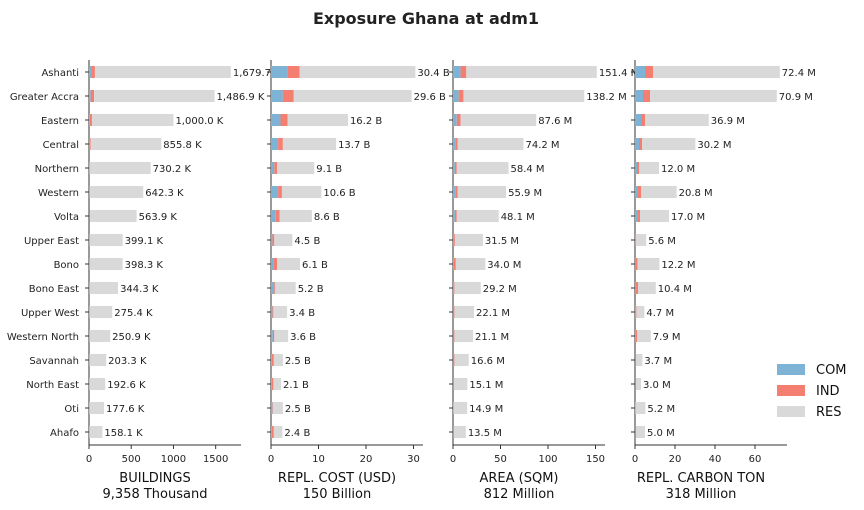 Image resolution: width=864 pixels, height=510 pixels. Describe the element at coordinates (60, 73) in the screenshot. I see `category-label: Ashanti` at that location.